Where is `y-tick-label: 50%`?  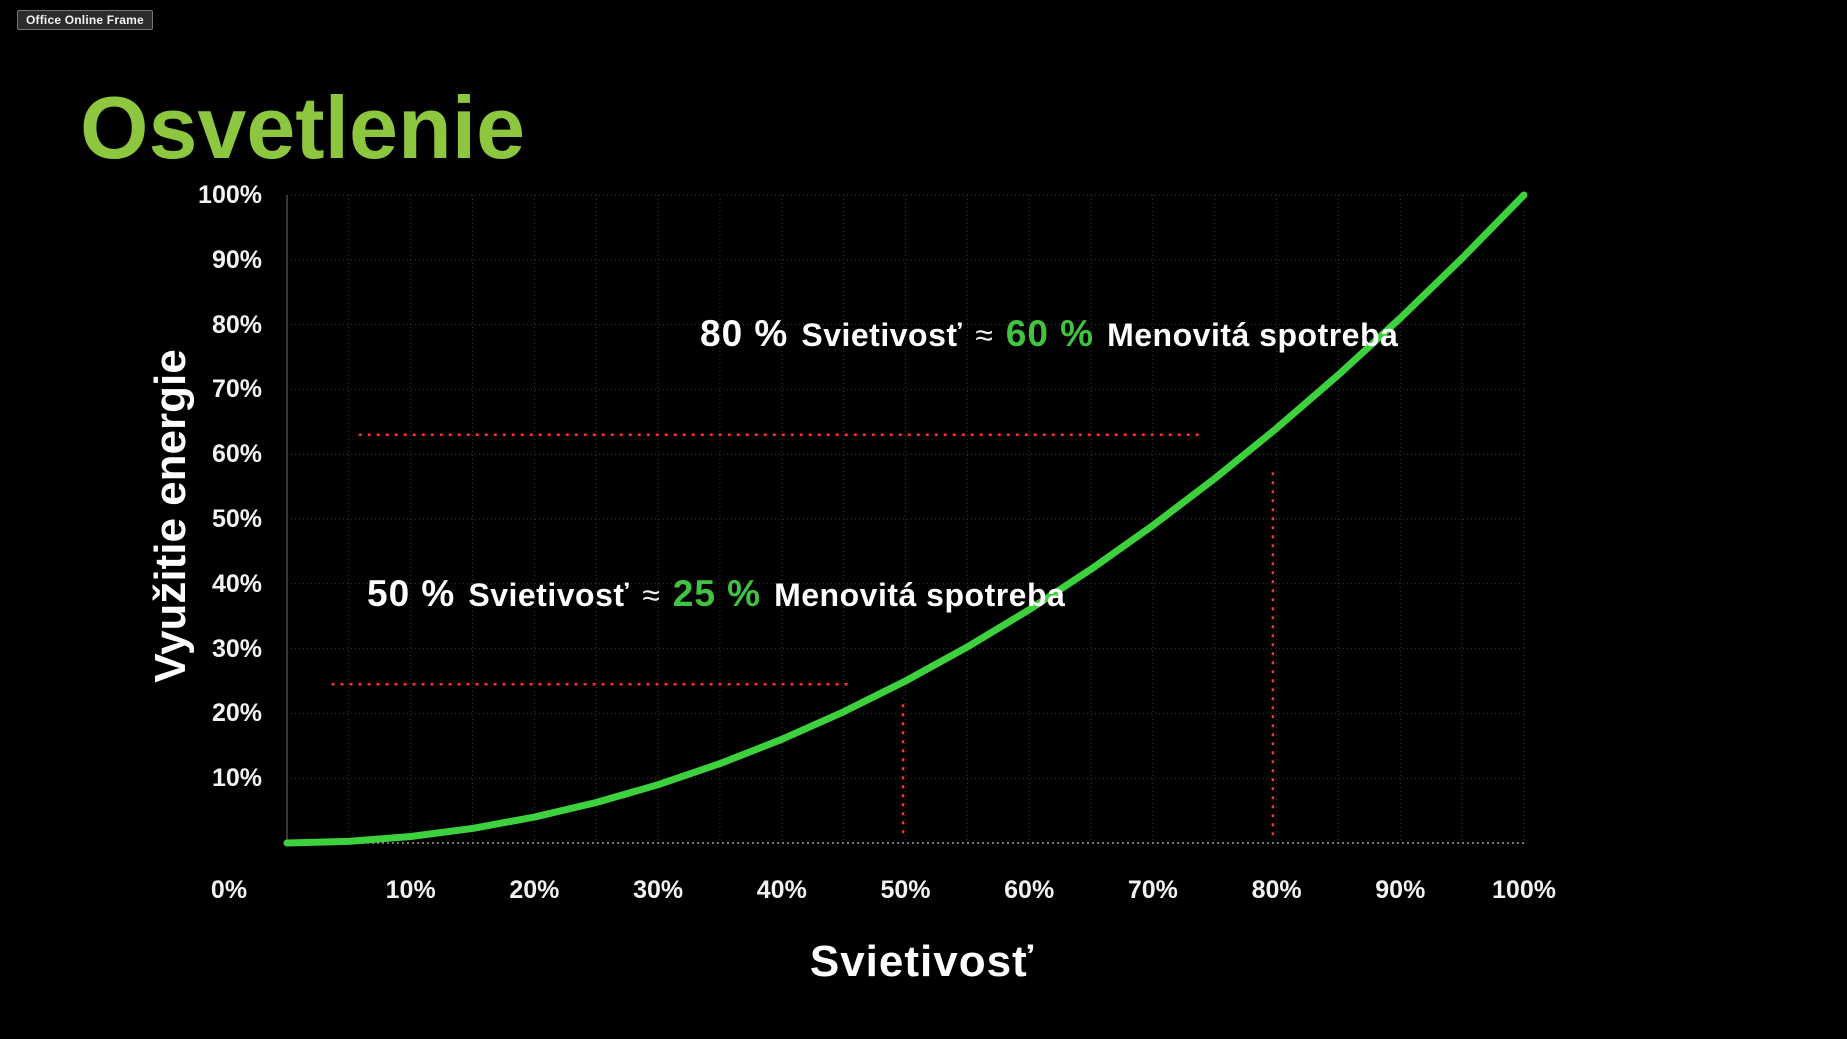
y-tick-label: 50% is located at coordinates (236, 519).